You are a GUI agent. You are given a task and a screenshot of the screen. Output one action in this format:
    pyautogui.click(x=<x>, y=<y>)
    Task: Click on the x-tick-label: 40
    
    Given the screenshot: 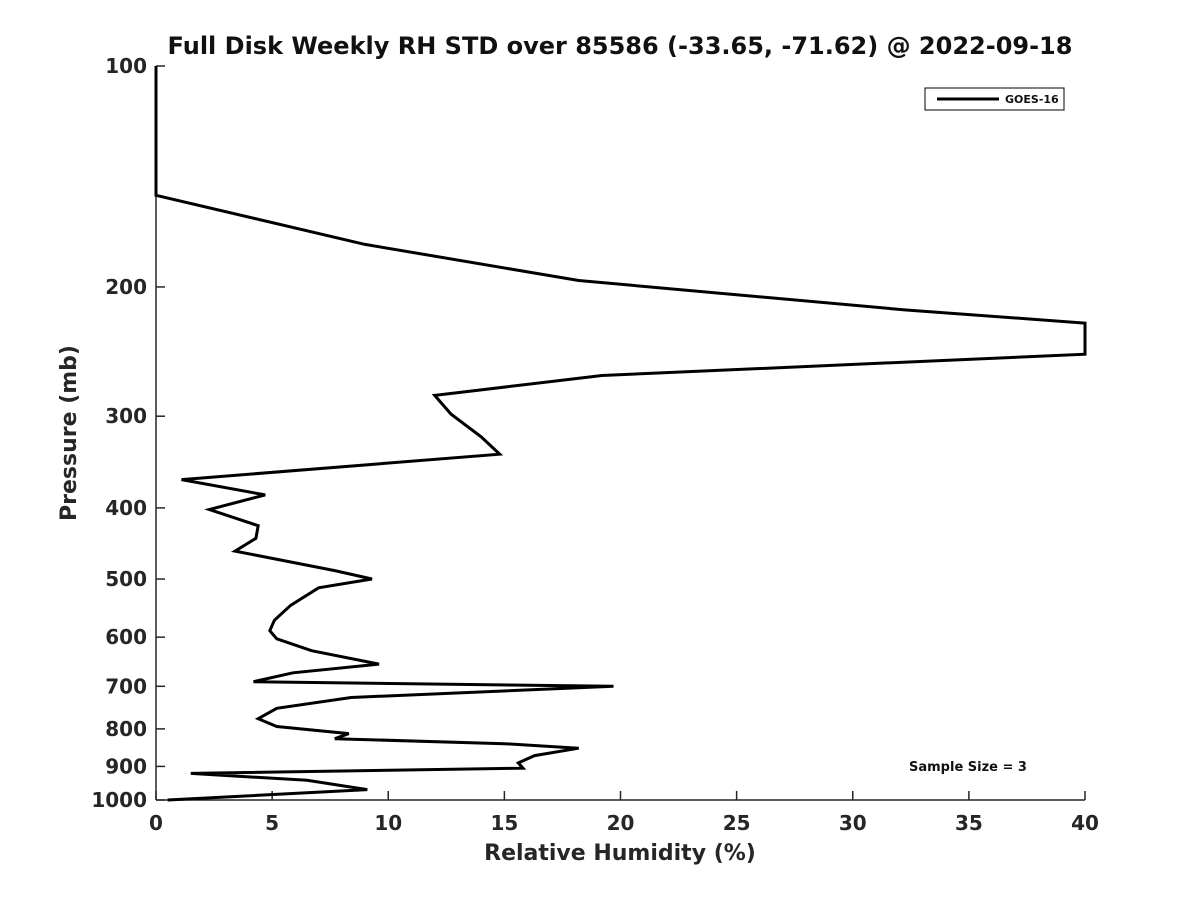 What is the action you would take?
    pyautogui.click(x=1085, y=823)
    